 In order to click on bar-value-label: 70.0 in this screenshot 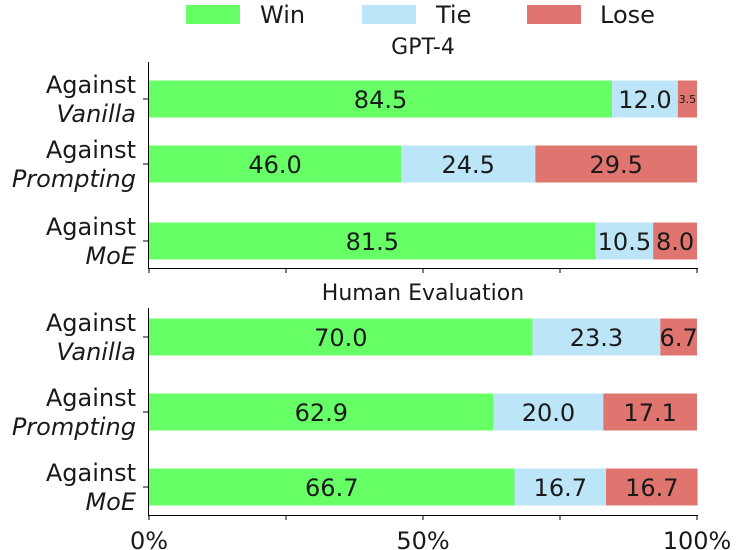, I will do `click(340, 338)`.